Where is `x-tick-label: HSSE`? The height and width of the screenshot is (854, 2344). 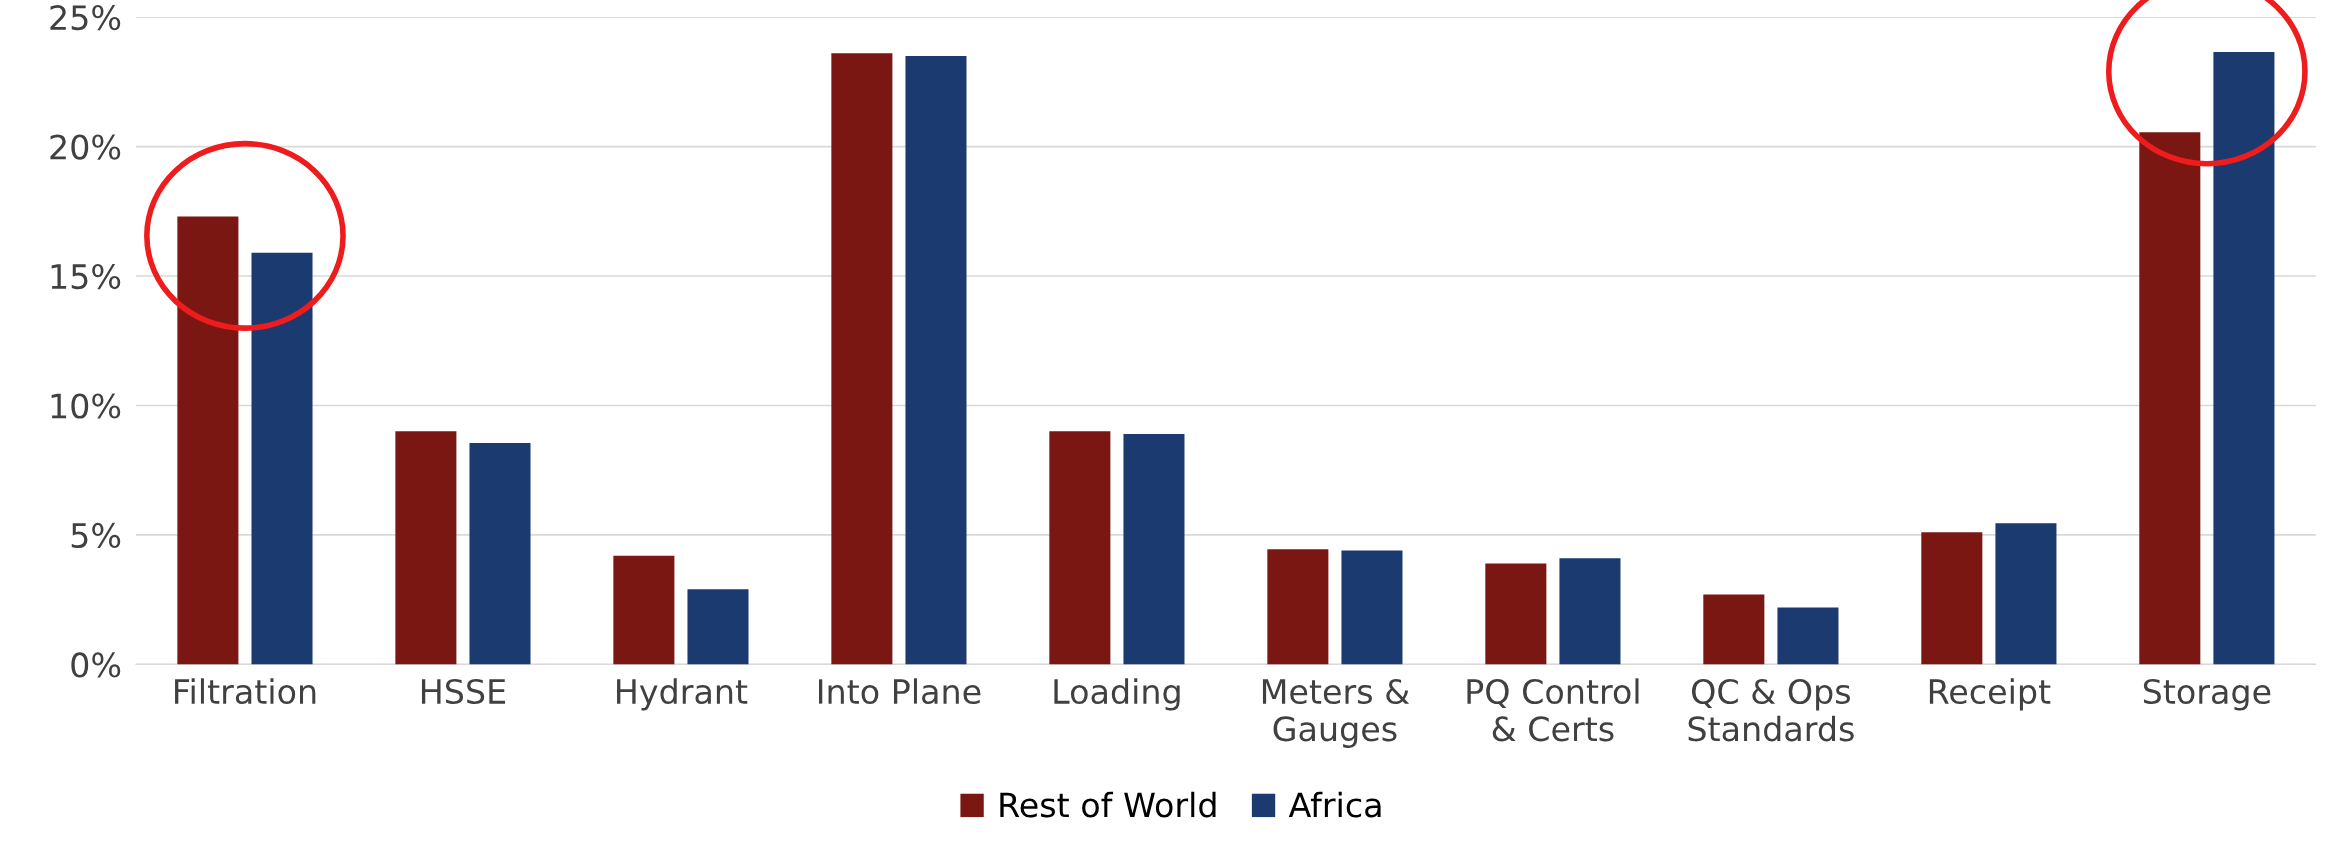
x-tick-label: HSSE is located at coordinates (463, 691).